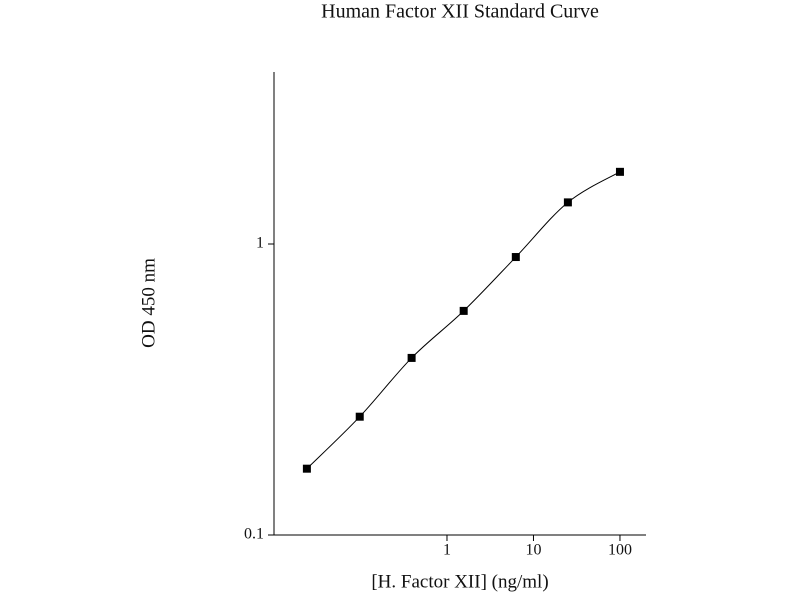 The image size is (800, 600). I want to click on x-tick-label: 1, so click(447, 550).